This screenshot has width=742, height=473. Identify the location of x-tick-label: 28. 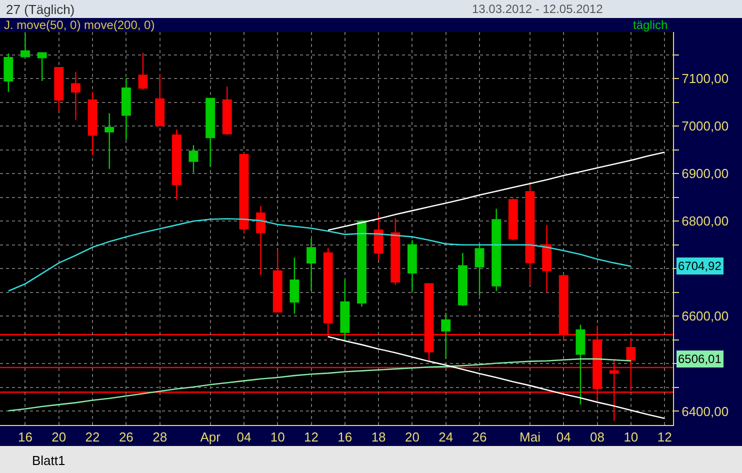
(160, 437).